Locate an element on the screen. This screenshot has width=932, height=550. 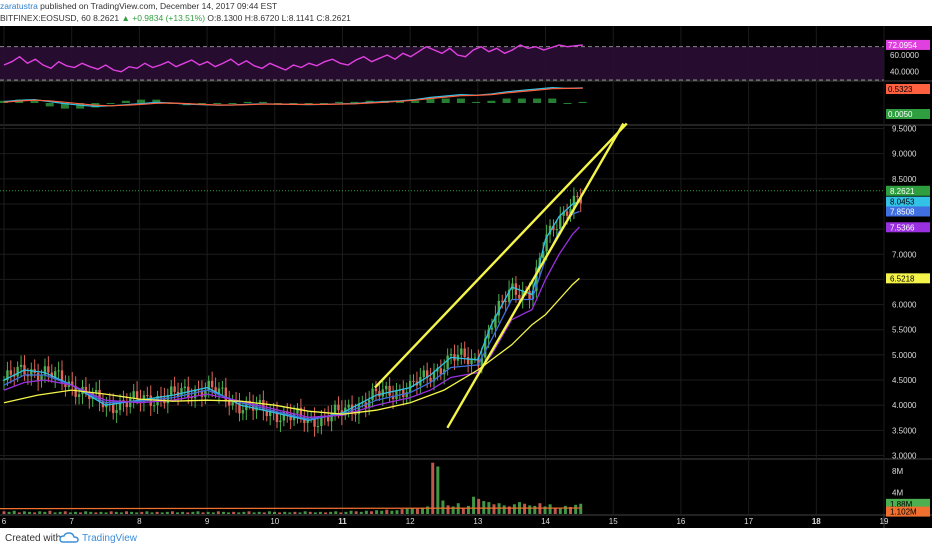
volume-badge is located at coordinates (908, 503).